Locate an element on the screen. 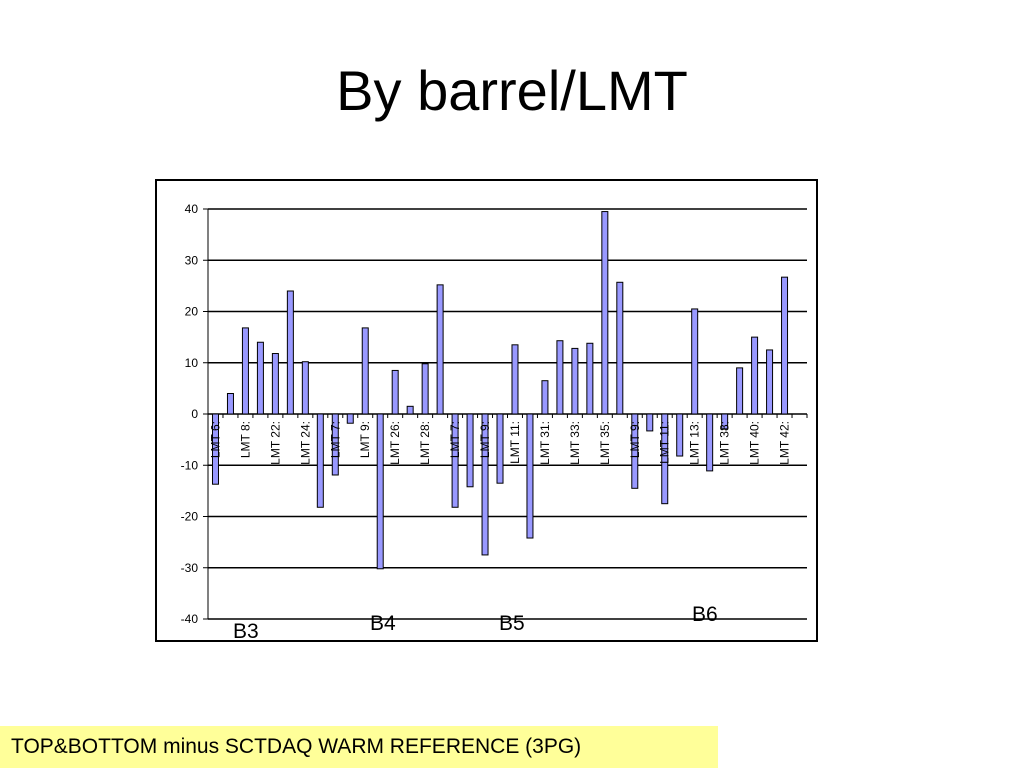 The height and width of the screenshot is (768, 1024). x-category-label: LMT 26: is located at coordinates (395, 443).